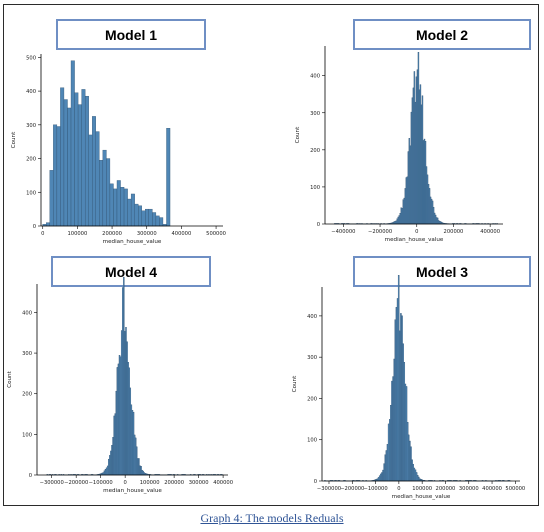 The height and width of the screenshot is (532, 544). I want to click on model-4-title: Model 4, so click(131, 271).